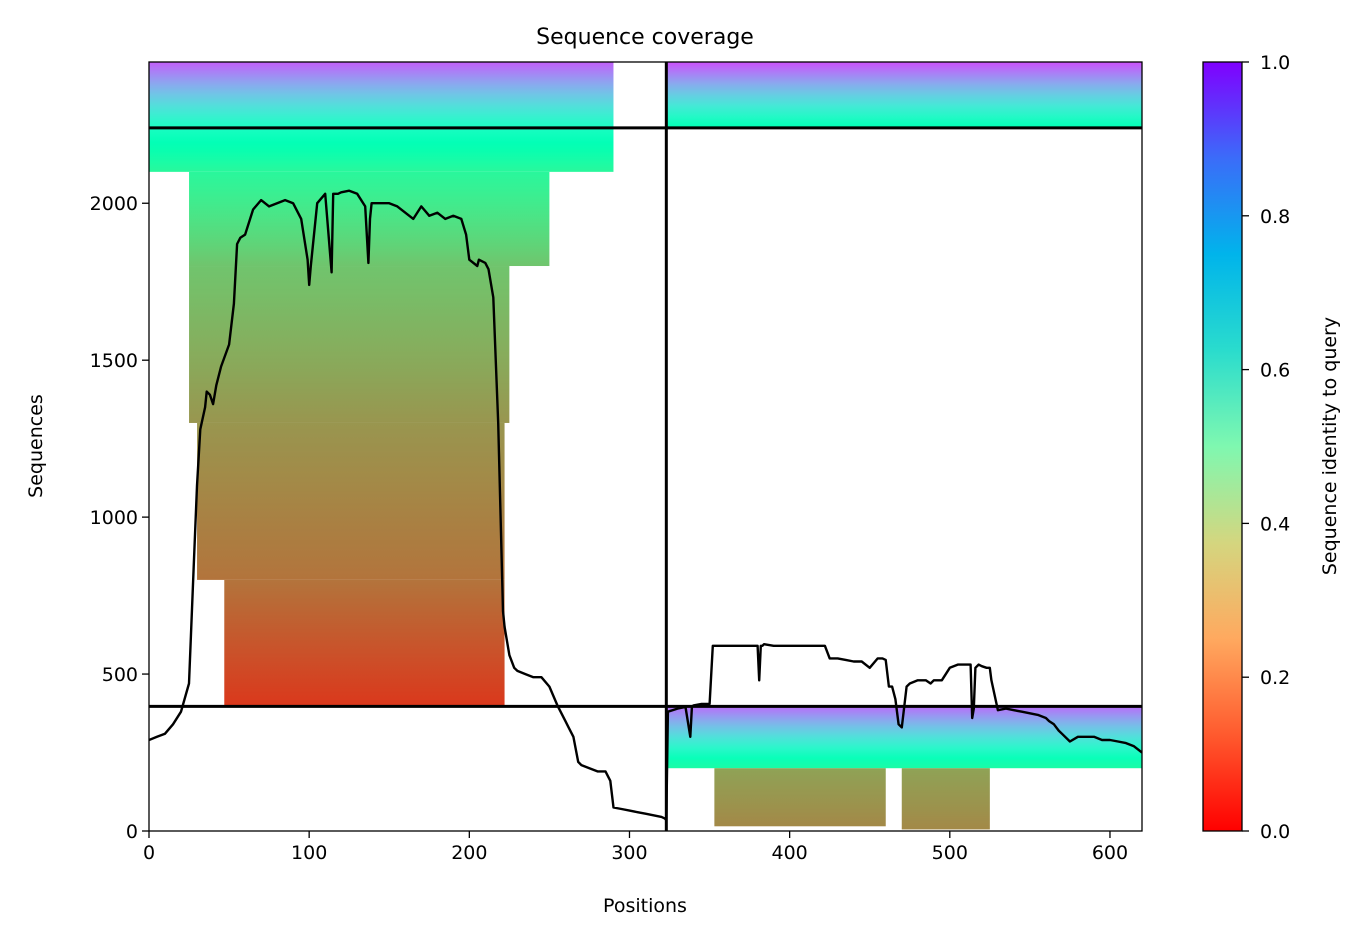  I want to click on x-tick-label: 200, so click(469, 853).